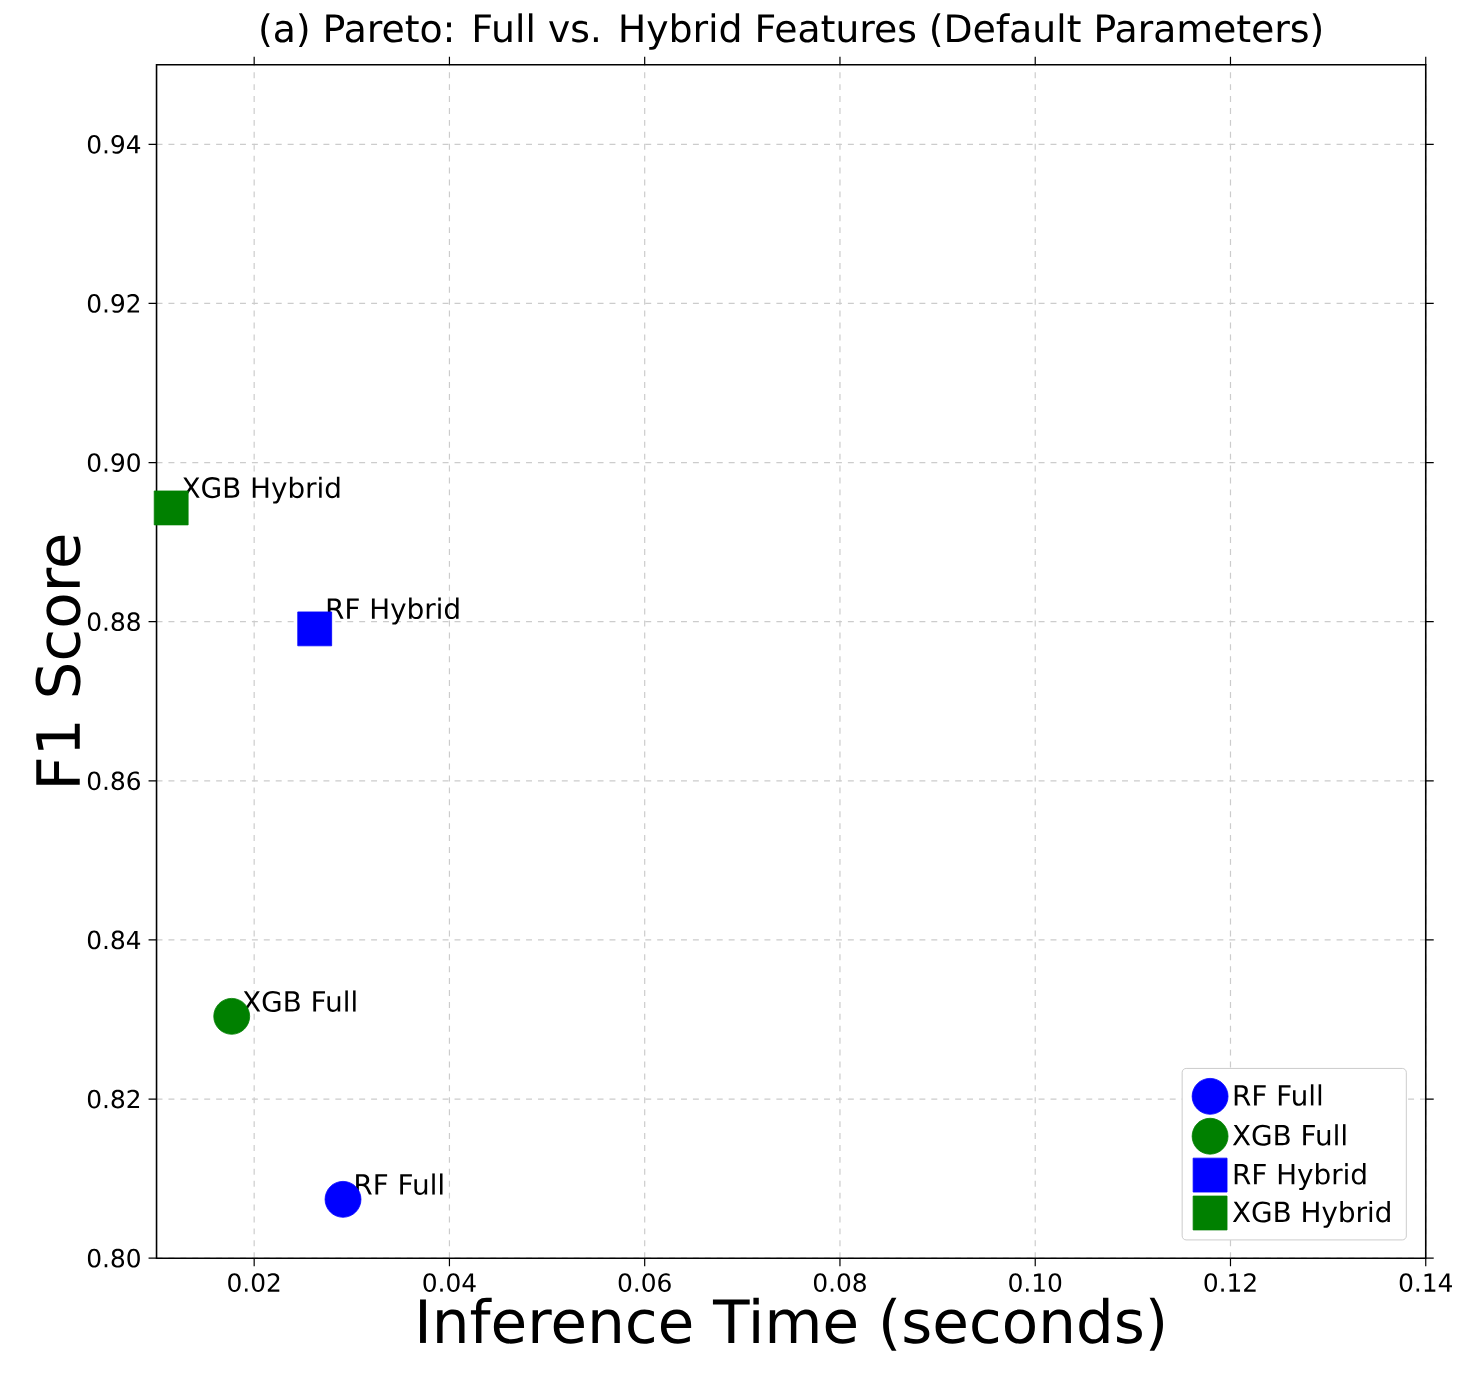  What do you see at coordinates (644, 1283) in the screenshot?
I see `x-tick-label: 0.06` at bounding box center [644, 1283].